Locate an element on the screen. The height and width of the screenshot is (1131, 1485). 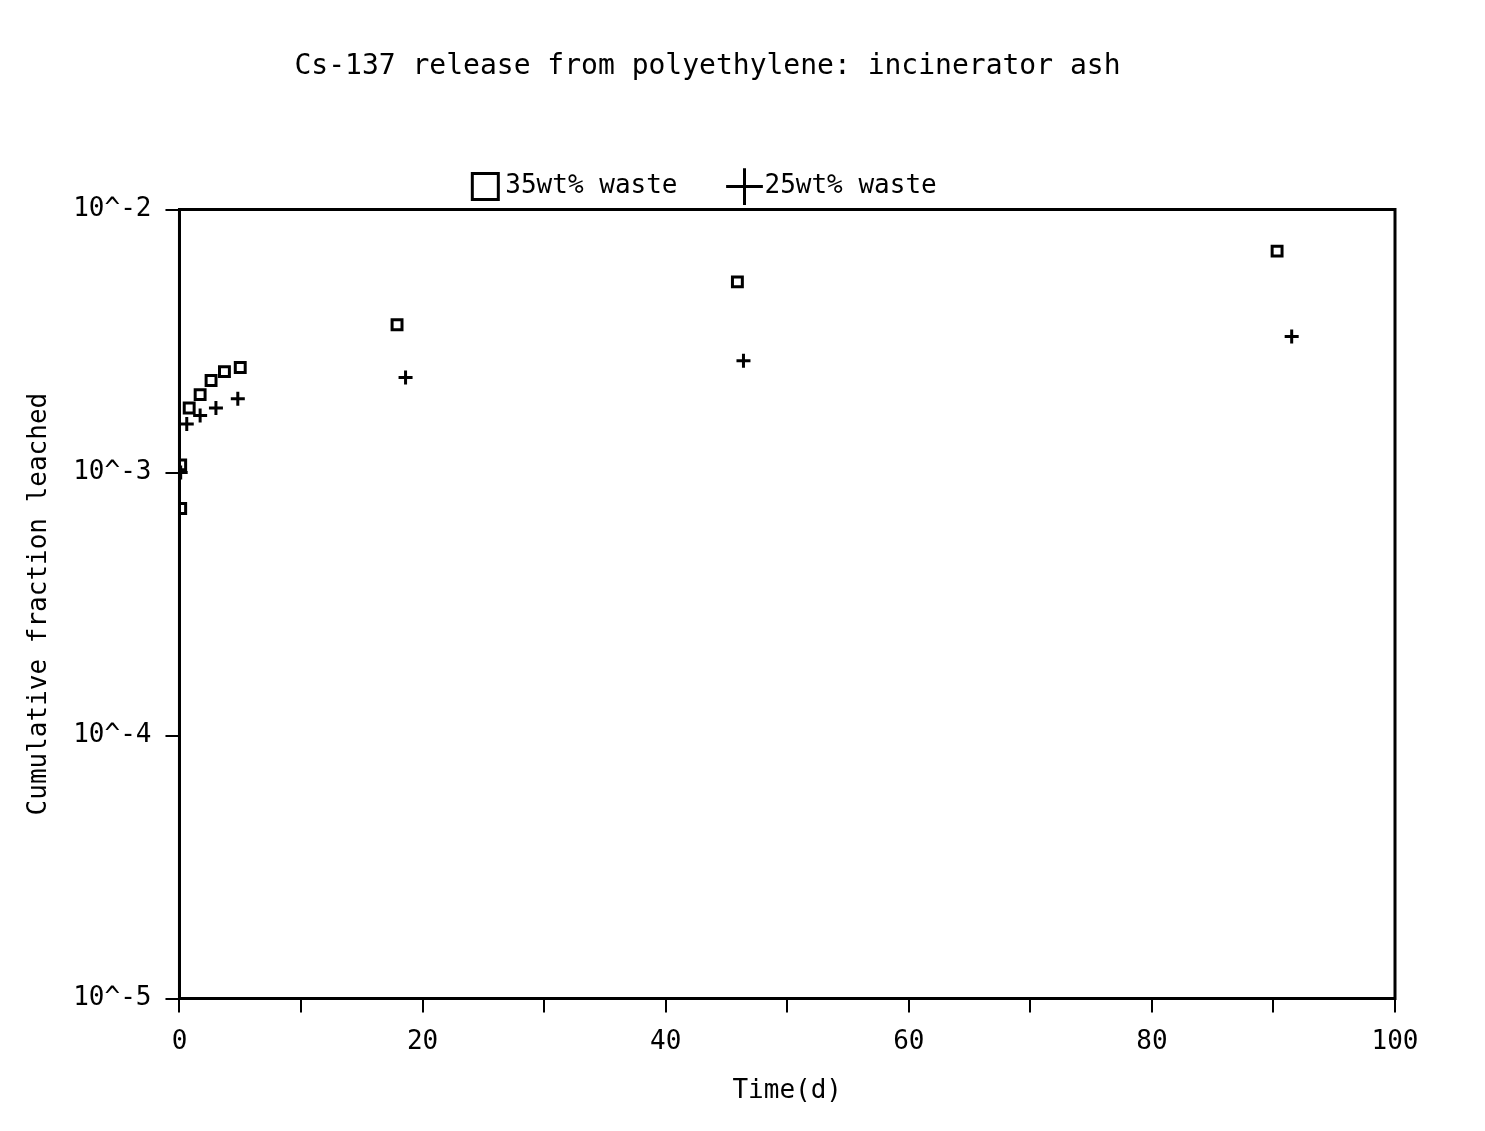
y-tick-label: 10^-3 is located at coordinates (112, 470).